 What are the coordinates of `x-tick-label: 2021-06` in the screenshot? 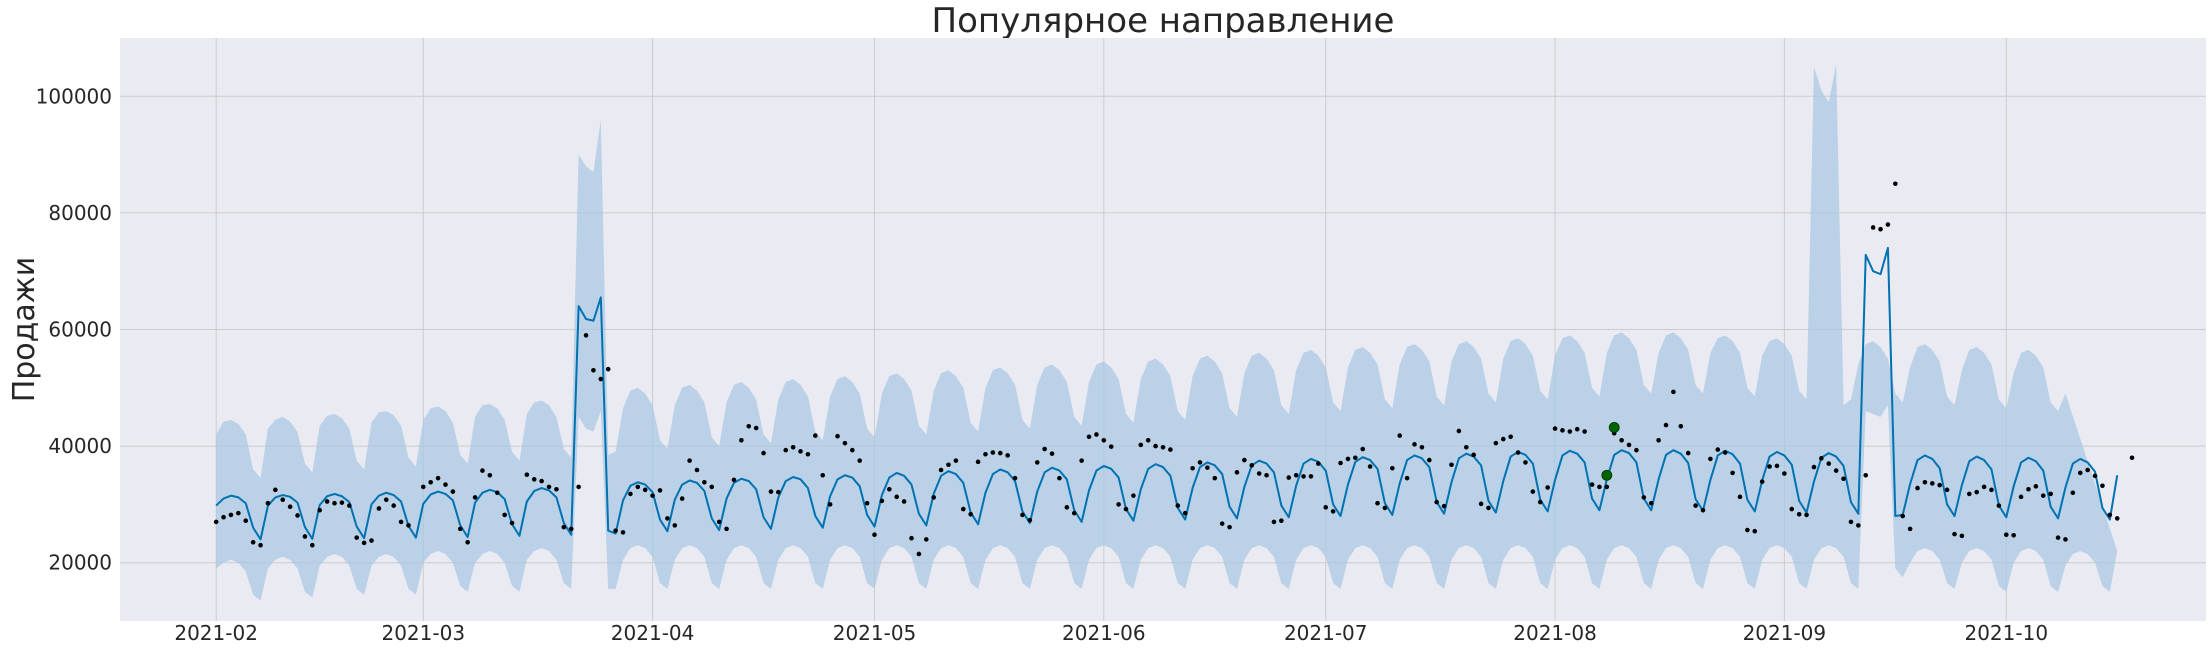 It's located at (1104, 633).